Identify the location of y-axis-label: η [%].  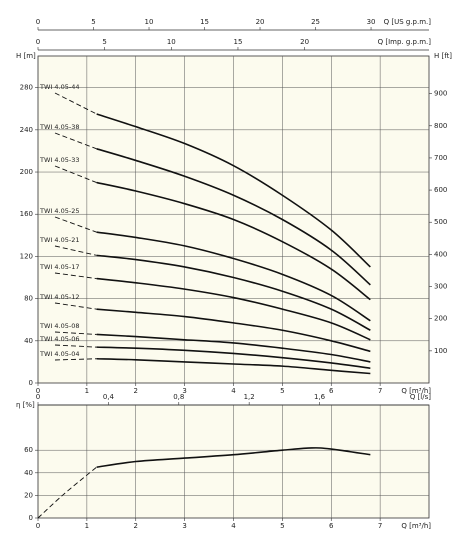
(25, 405).